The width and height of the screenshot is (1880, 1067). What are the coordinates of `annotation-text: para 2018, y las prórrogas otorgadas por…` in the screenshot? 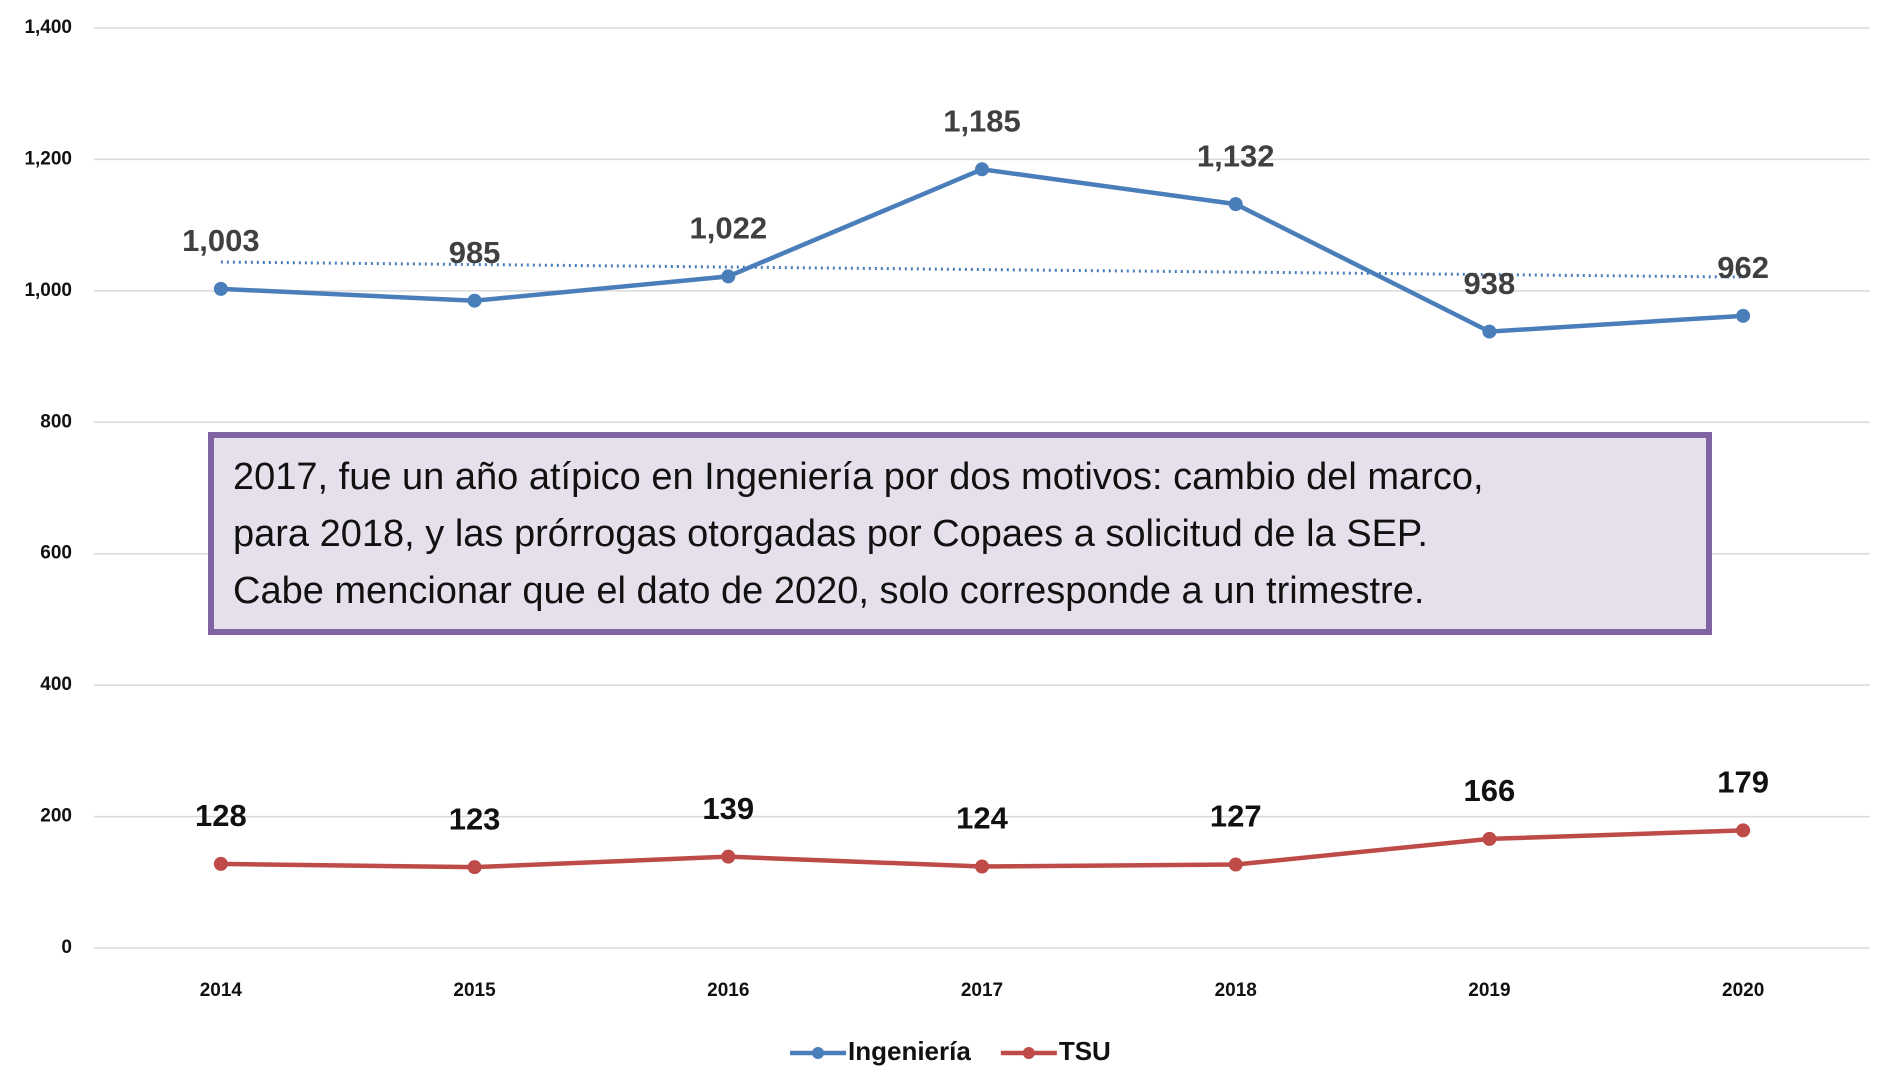 It's located at (830, 534).